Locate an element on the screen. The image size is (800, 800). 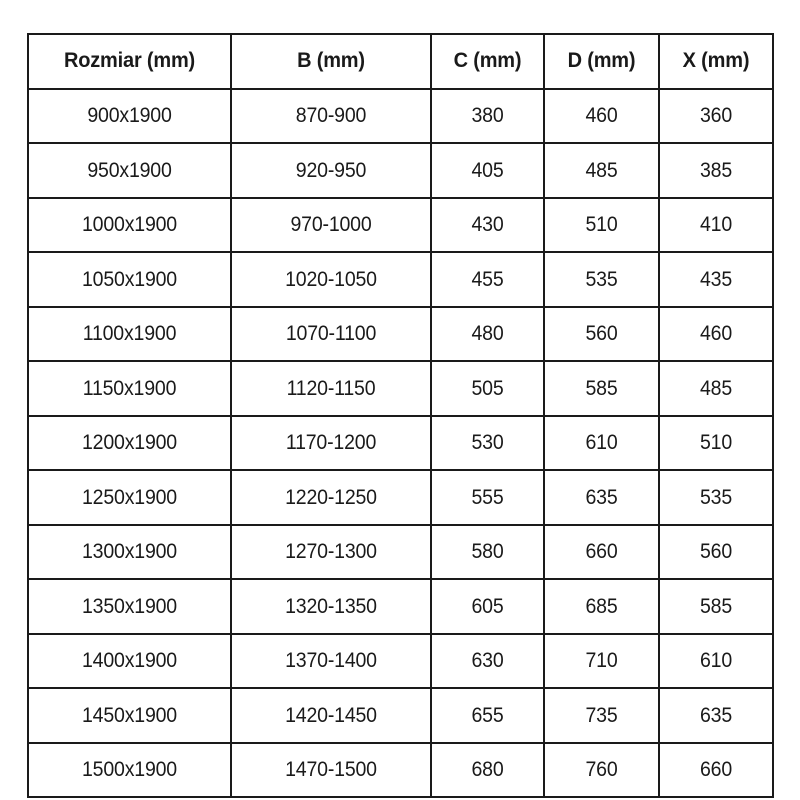
table-row: 1400x1900 1370-1400 630 710 610 is located at coordinates (400, 660).